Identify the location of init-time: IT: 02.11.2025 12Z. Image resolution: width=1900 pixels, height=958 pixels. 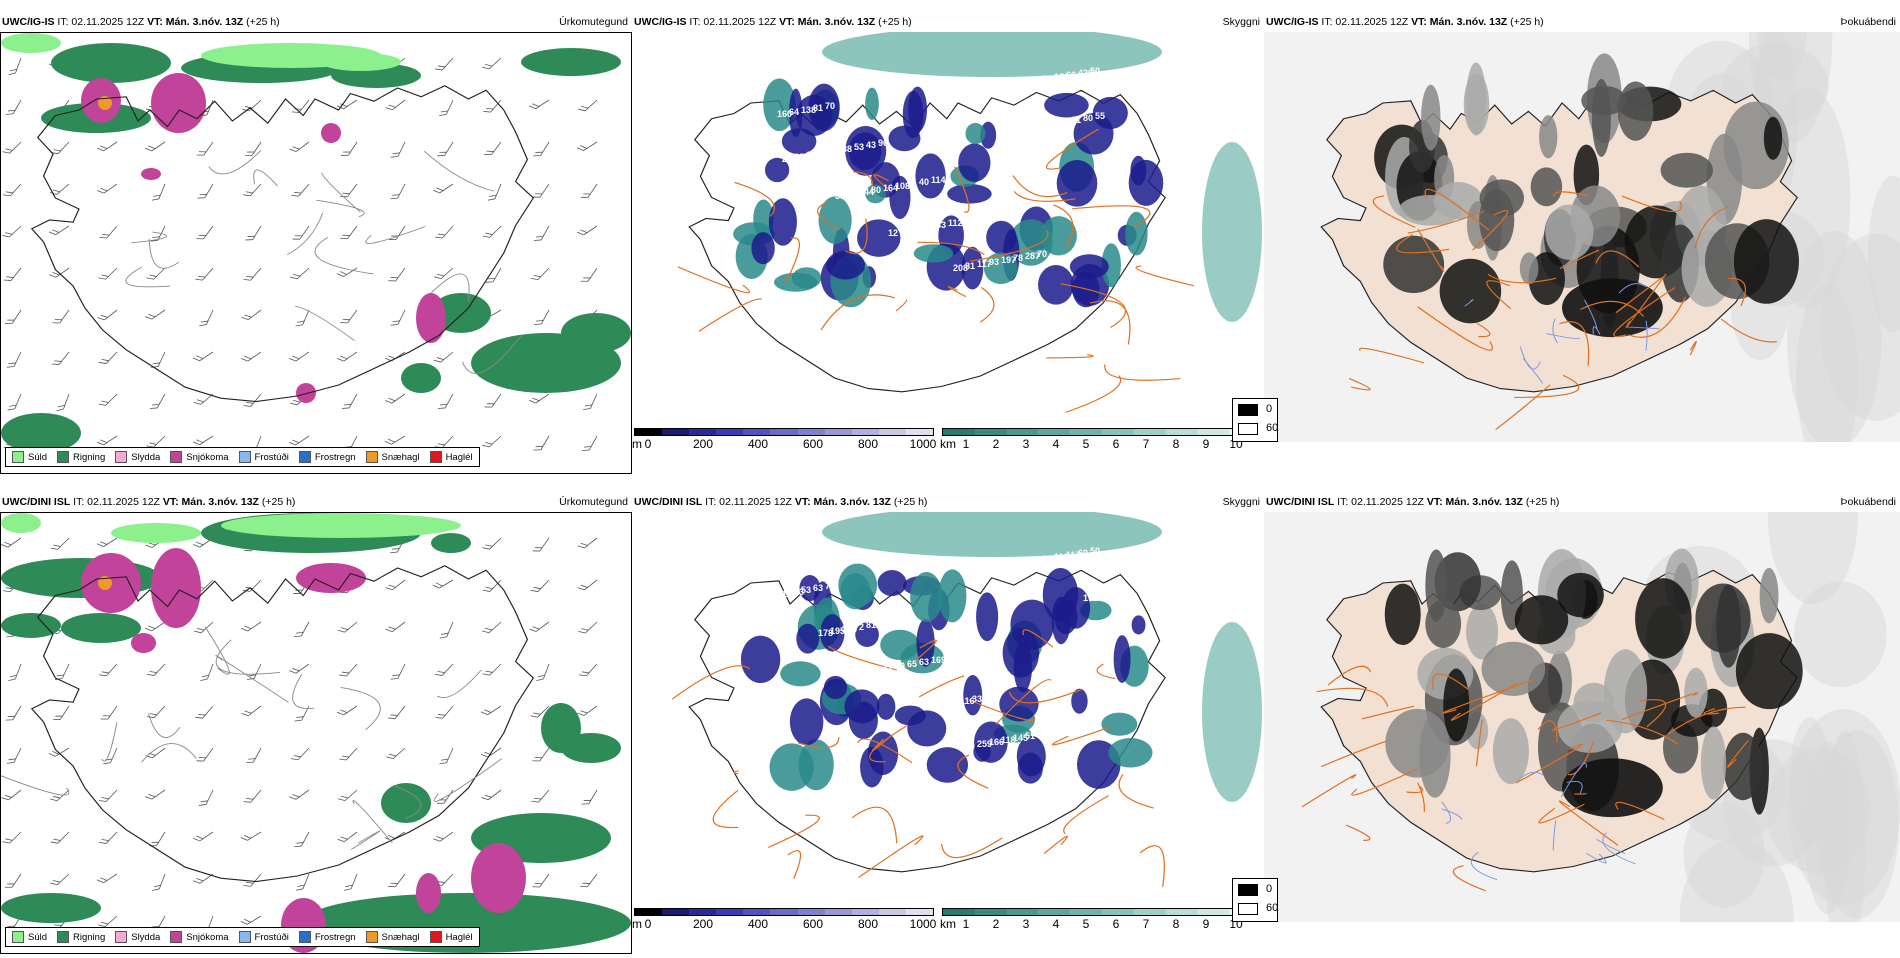
(748, 502).